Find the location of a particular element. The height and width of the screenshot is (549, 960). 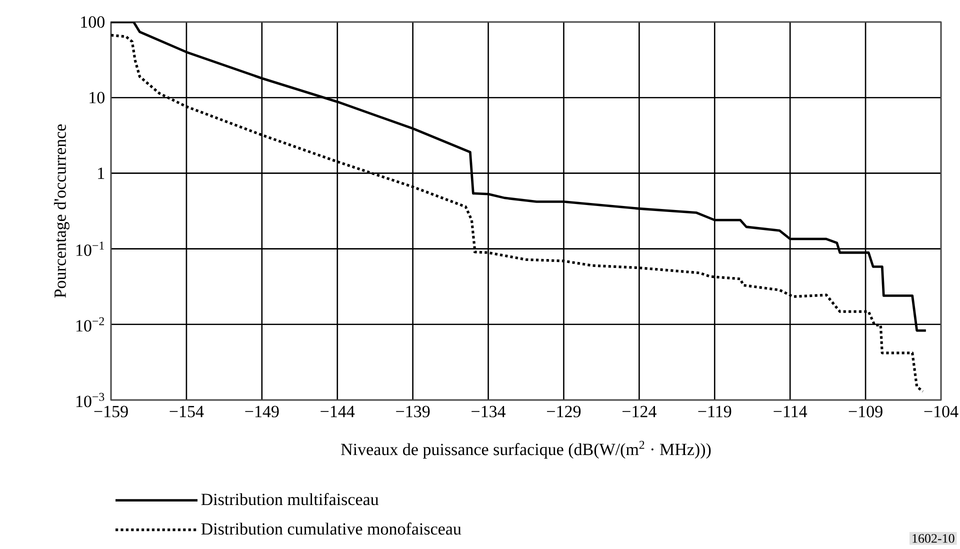

x-tick-label: −129 is located at coordinates (564, 412).